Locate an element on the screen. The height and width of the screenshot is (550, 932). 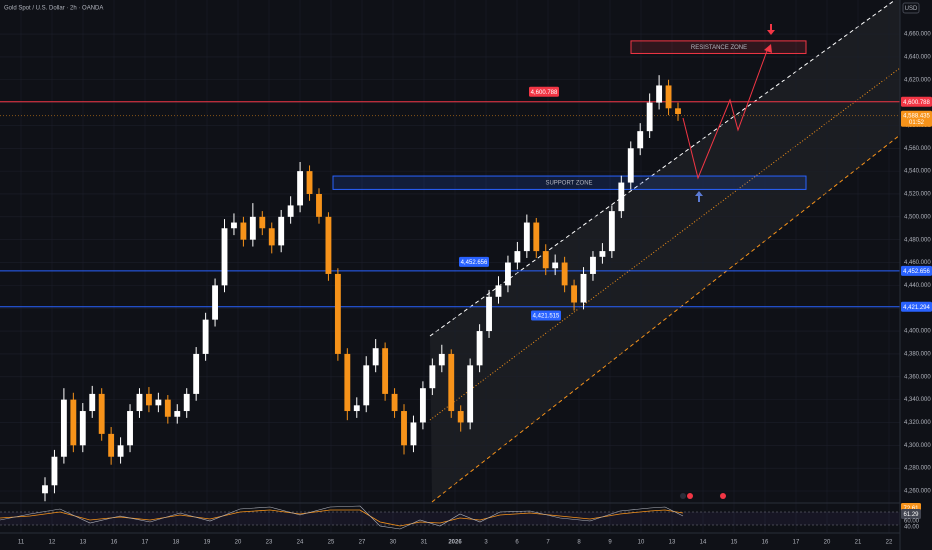
y-tick-label: 4,400.000 is located at coordinates (917, 332).